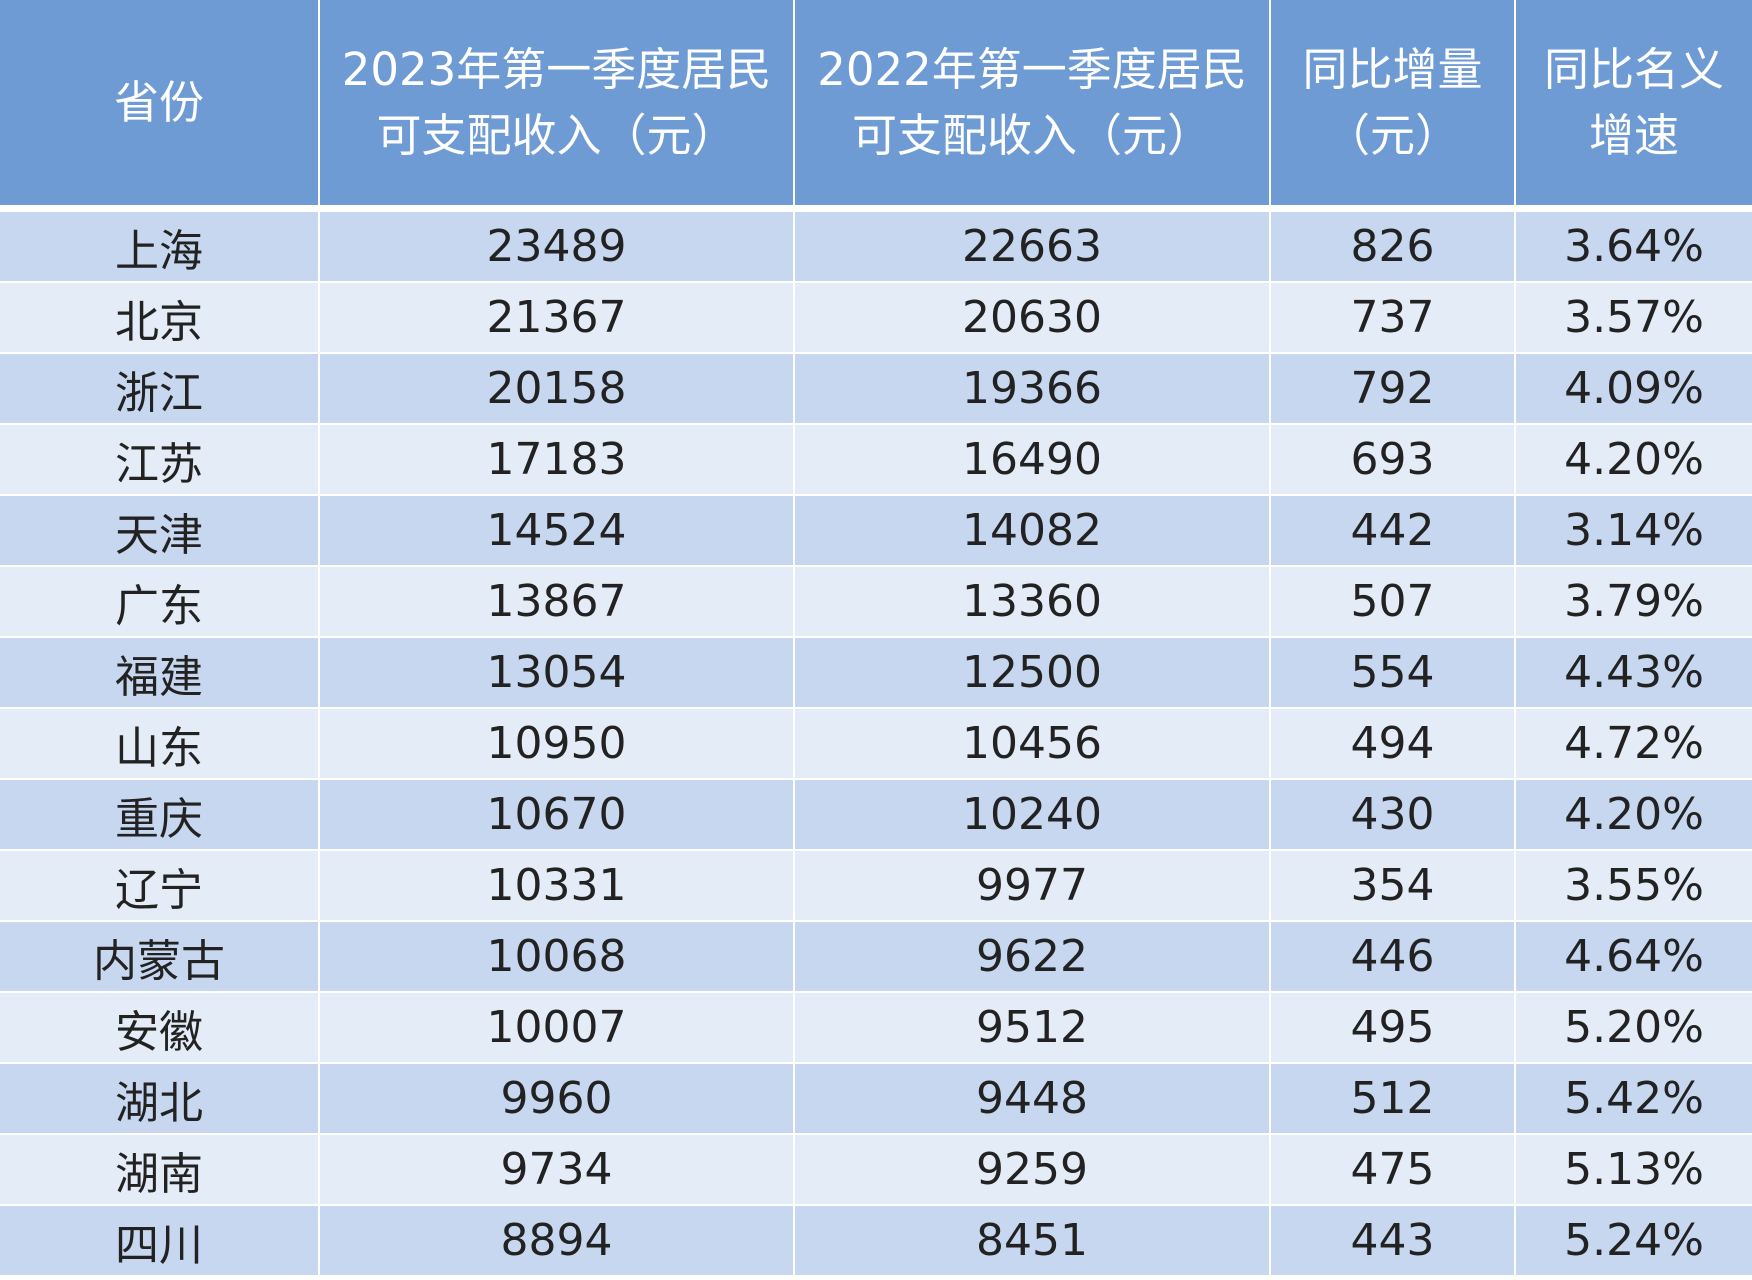 The width and height of the screenshot is (1752, 1280). What do you see at coordinates (1634, 956) in the screenshot?
I see `value-cell: 4.64%` at bounding box center [1634, 956].